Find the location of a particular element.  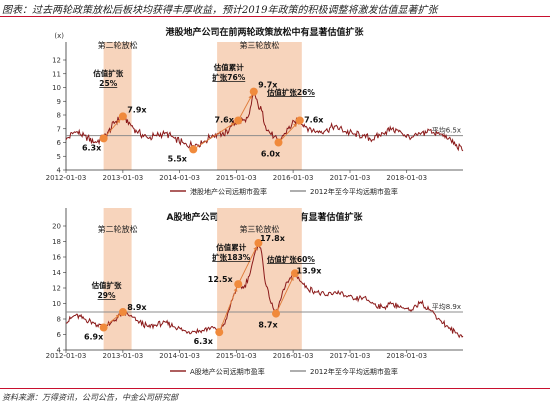

y-tick-label: 18 is located at coordinates (56, 242).